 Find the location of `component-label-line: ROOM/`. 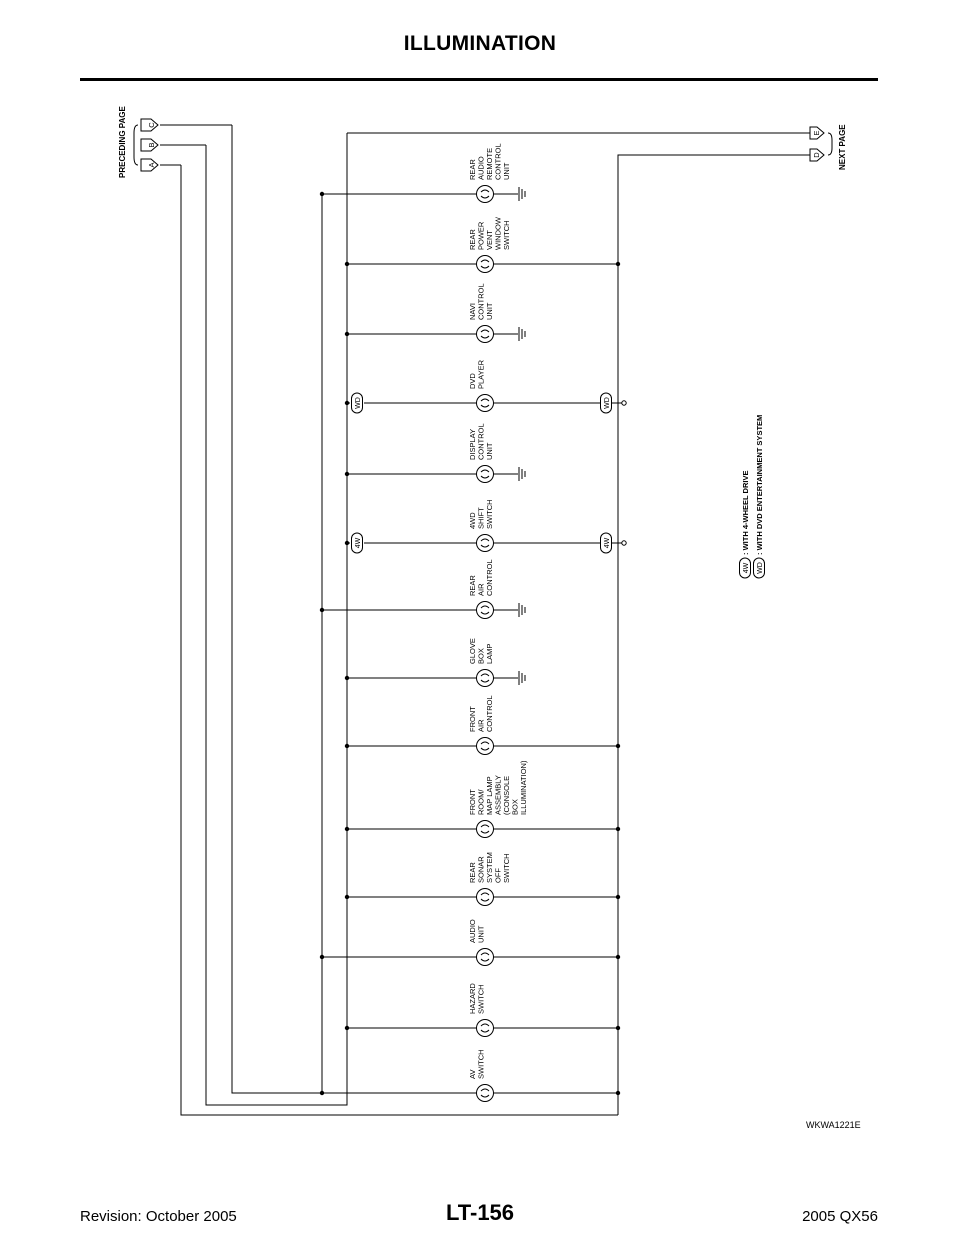

component-label-line: ROOM/ is located at coordinates (481, 802).